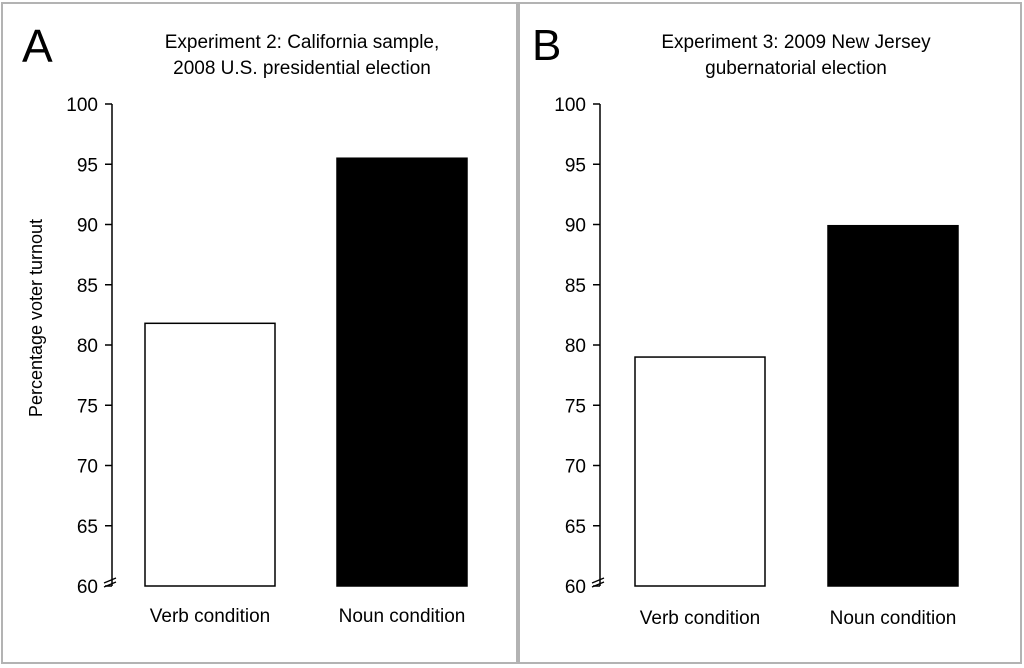 The width and height of the screenshot is (1024, 668). I want to click on panel-b-letter: B, so click(546, 45).